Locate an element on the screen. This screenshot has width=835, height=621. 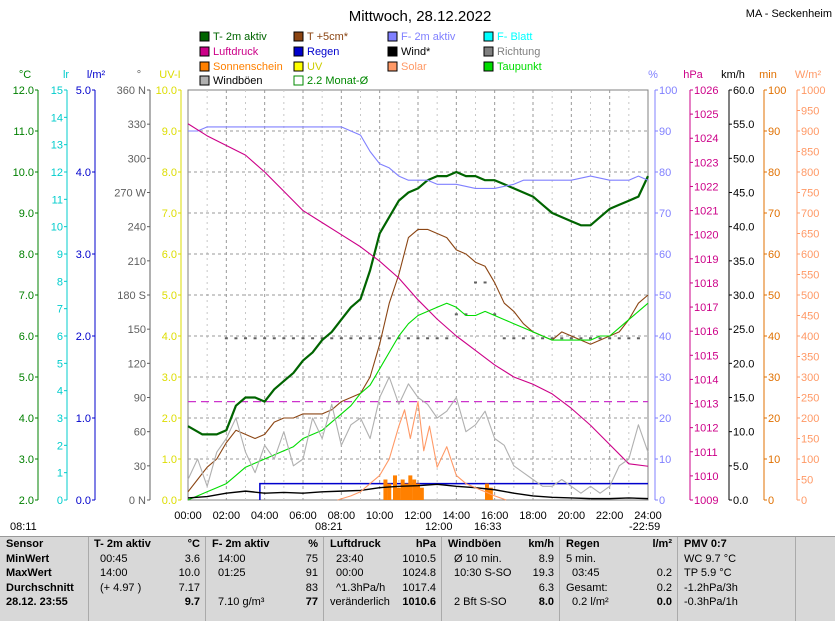
axis-tick-label-uv: 6.0 is located at coordinates (169, 255).